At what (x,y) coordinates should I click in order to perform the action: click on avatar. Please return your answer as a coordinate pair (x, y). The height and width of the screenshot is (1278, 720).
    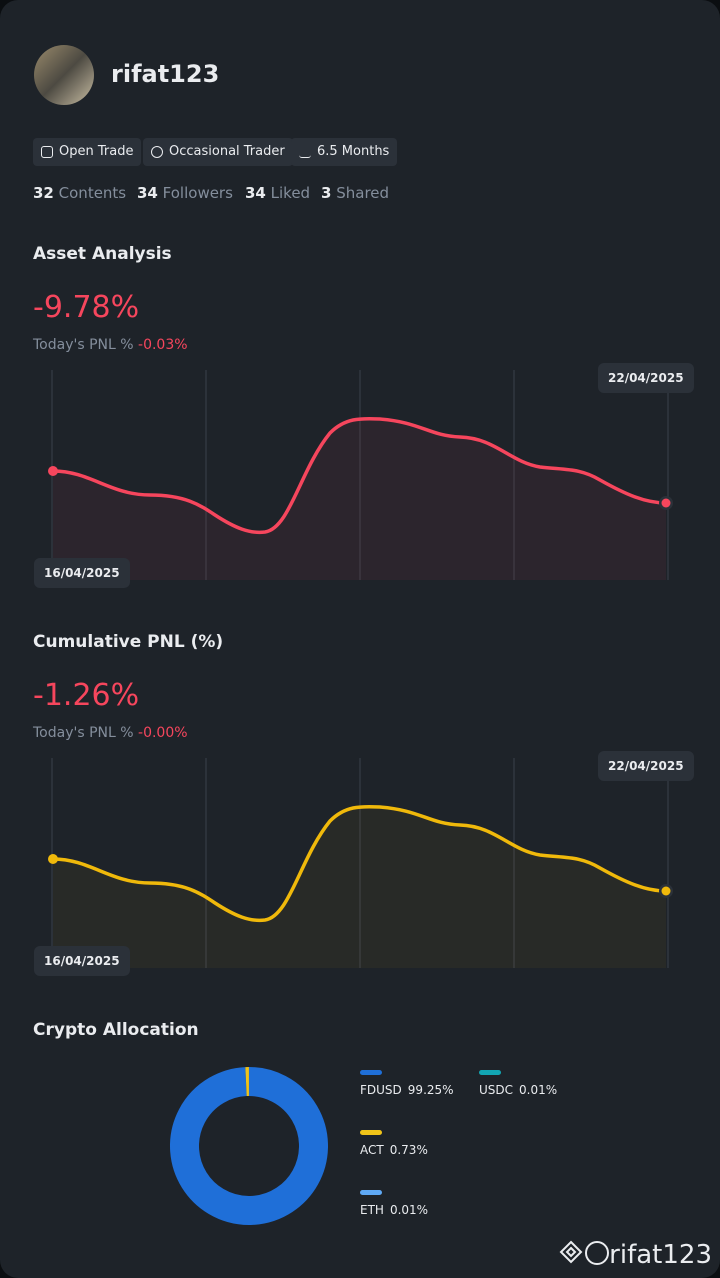
    Looking at the image, I should click on (64, 75).